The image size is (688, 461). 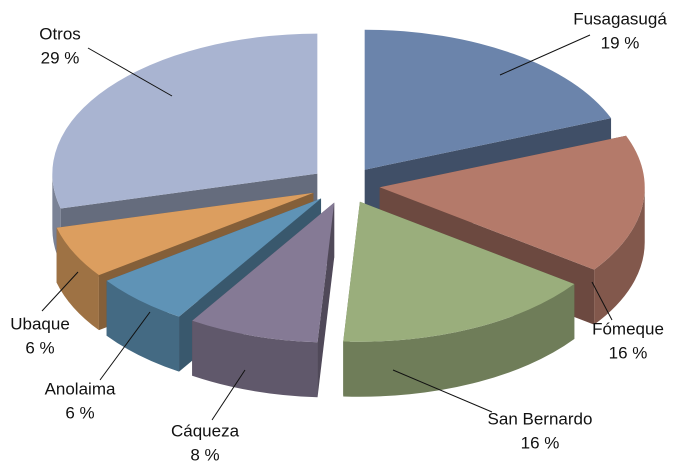 What do you see at coordinates (60, 33) in the screenshot?
I see `slice-label: Otros` at bounding box center [60, 33].